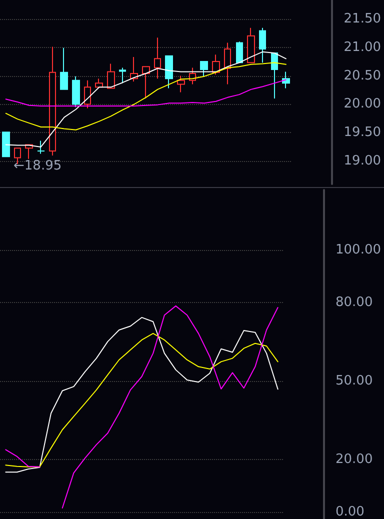 The image size is (384, 519). Describe the element at coordinates (350, 511) in the screenshot. I see `y-tick-label: 0.00` at that location.